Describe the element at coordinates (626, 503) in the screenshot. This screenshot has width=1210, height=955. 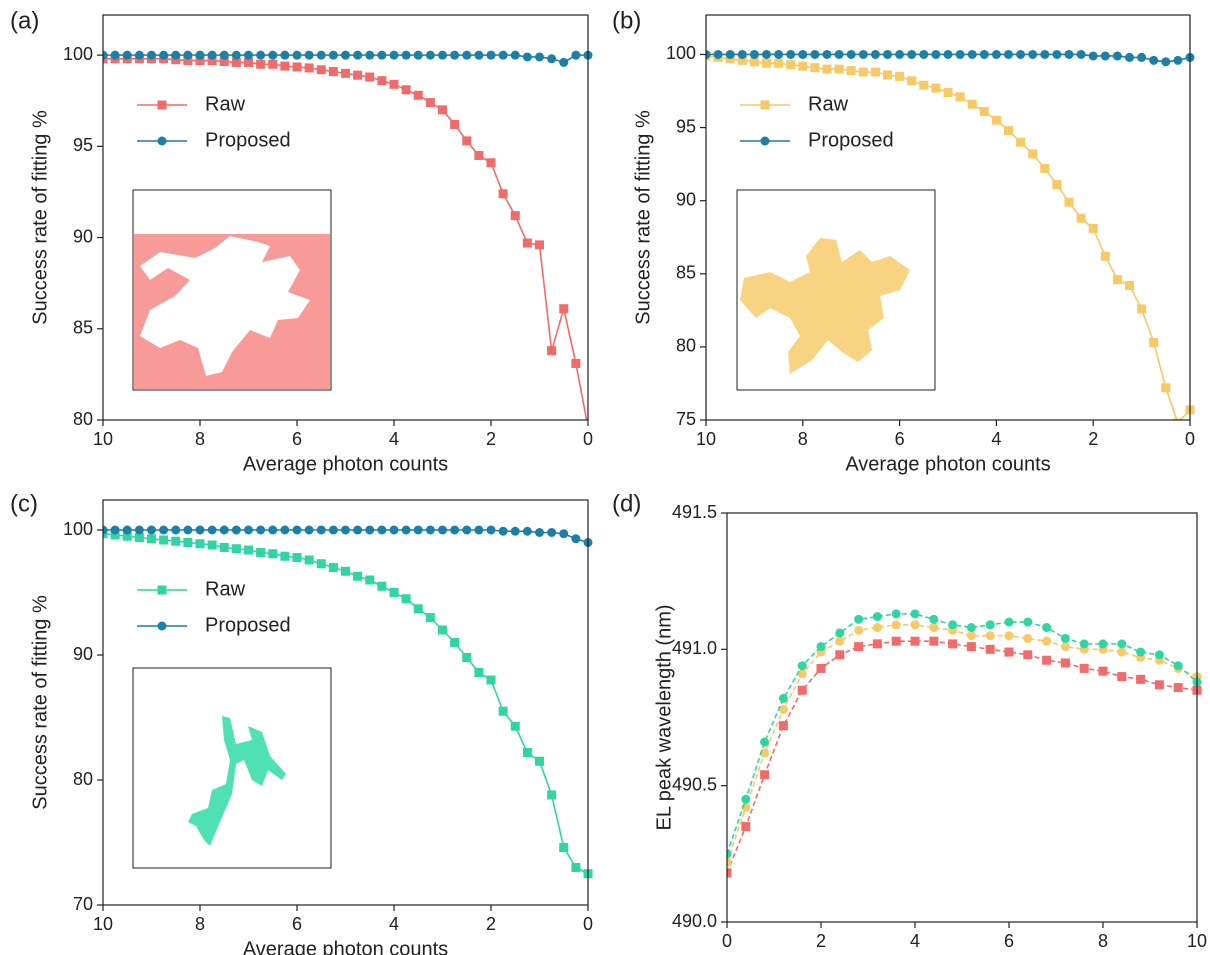
I see `panel-label: (d)` at that location.